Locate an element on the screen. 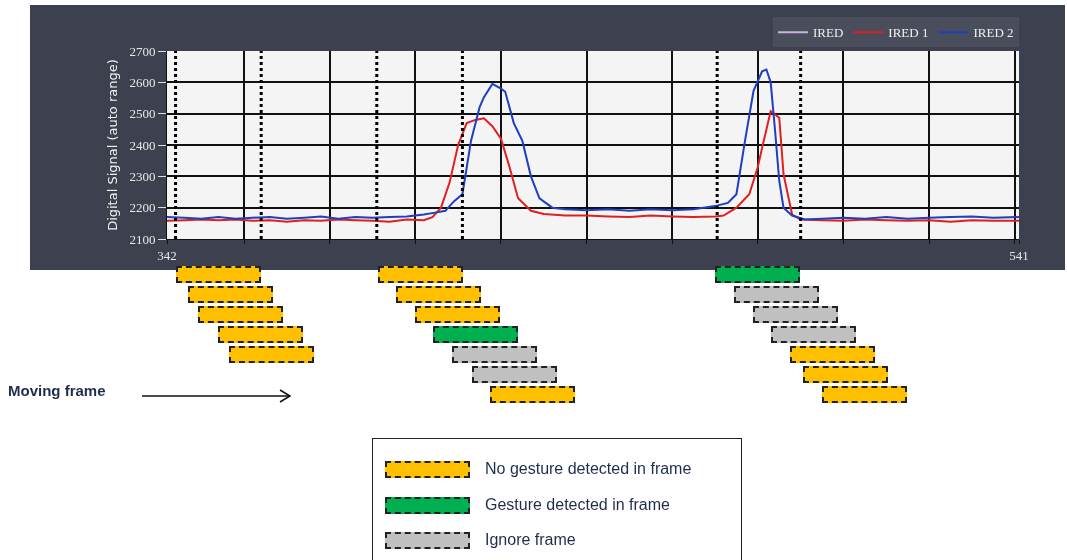  text: Ignore frame is located at coordinates (530, 540).